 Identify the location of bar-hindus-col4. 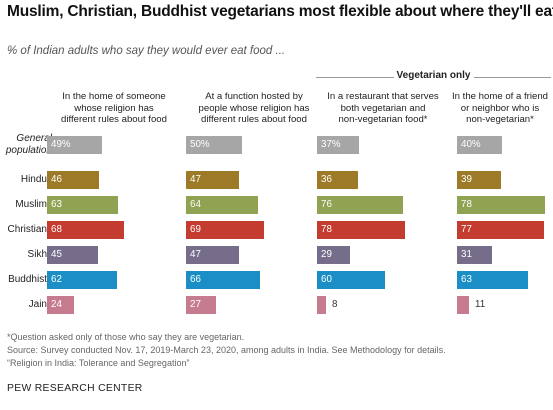
(479, 180).